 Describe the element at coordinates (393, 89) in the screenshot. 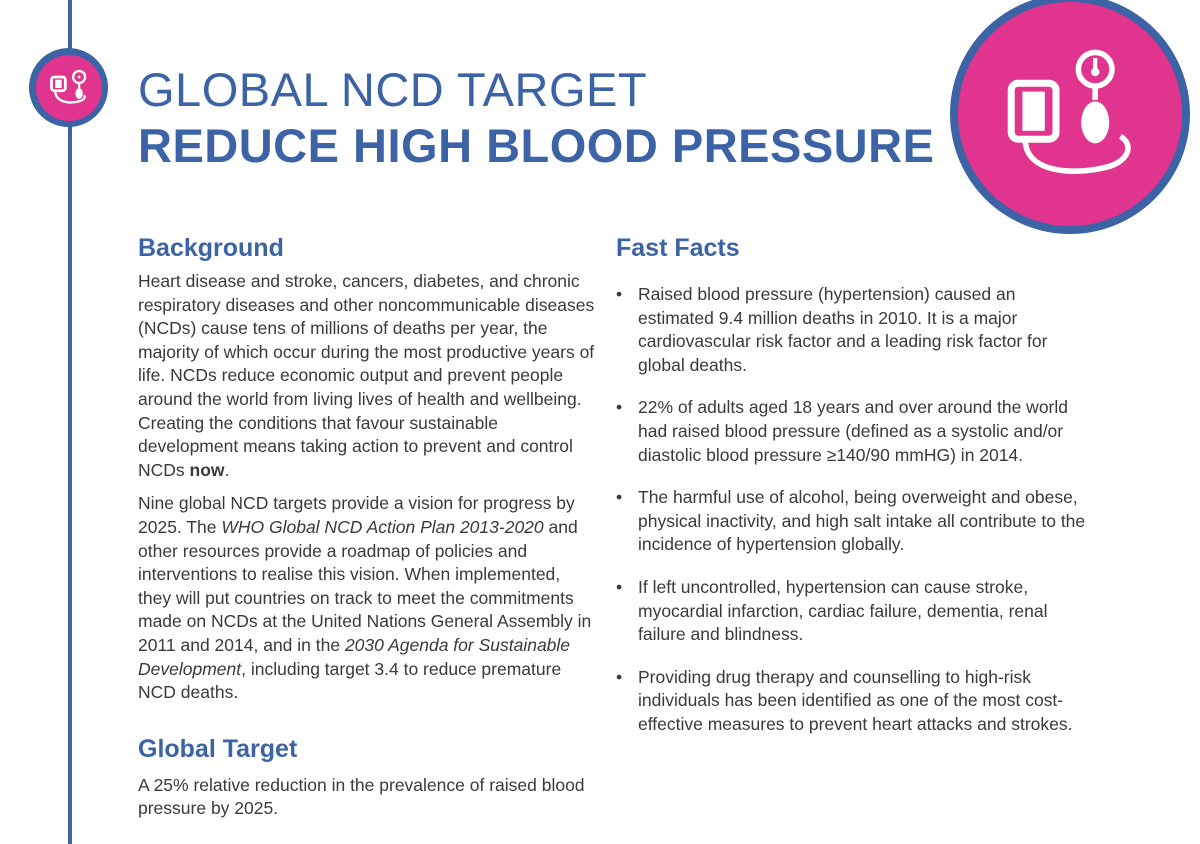

I see `page-supertitle: GLOBAL NCD TARGET` at that location.